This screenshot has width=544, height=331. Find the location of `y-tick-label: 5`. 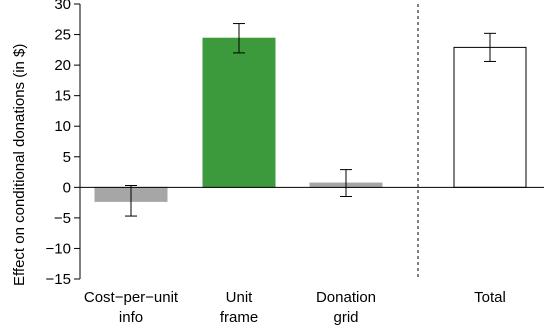

y-tick-label: 5 is located at coordinates (67, 157).